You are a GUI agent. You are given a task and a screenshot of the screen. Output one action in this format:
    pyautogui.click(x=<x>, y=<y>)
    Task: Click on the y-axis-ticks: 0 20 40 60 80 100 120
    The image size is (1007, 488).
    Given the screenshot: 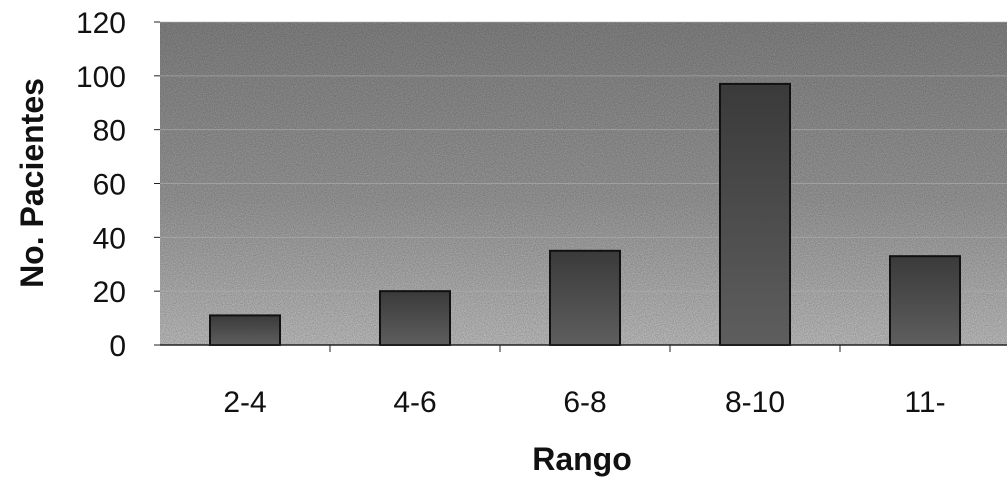 What is the action you would take?
    pyautogui.click(x=118, y=185)
    